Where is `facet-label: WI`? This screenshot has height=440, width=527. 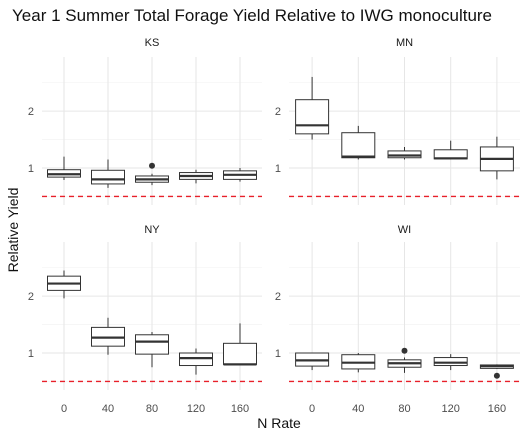 facet-label: WI is located at coordinates (404, 230).